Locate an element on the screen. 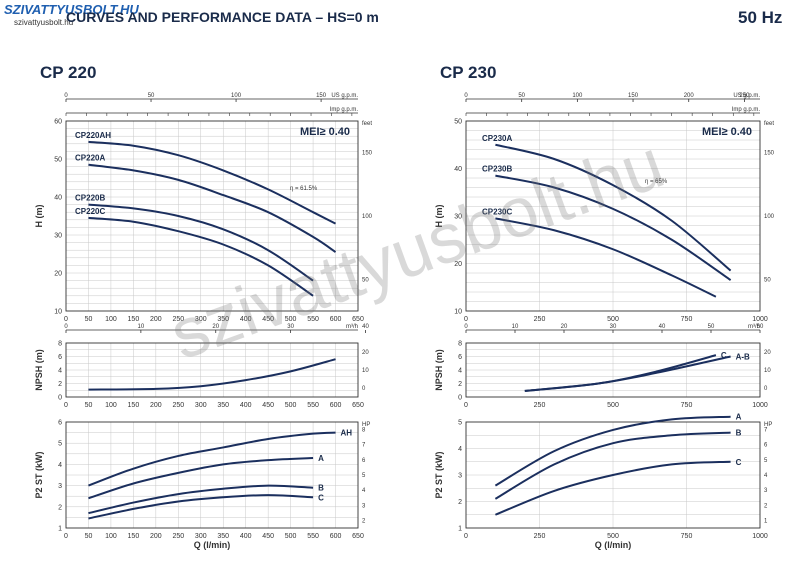 This screenshot has height=576, width=800. m3h-axis-tick-label: 10 is located at coordinates (141, 327).